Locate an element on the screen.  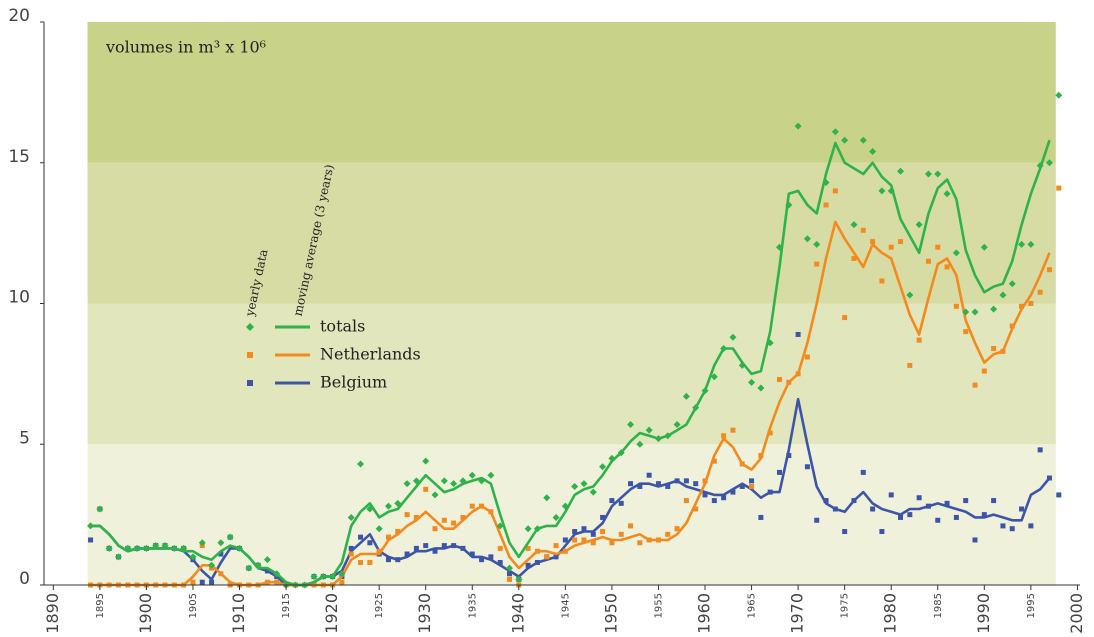
legend-entry: Netherlands is located at coordinates (334, 354).